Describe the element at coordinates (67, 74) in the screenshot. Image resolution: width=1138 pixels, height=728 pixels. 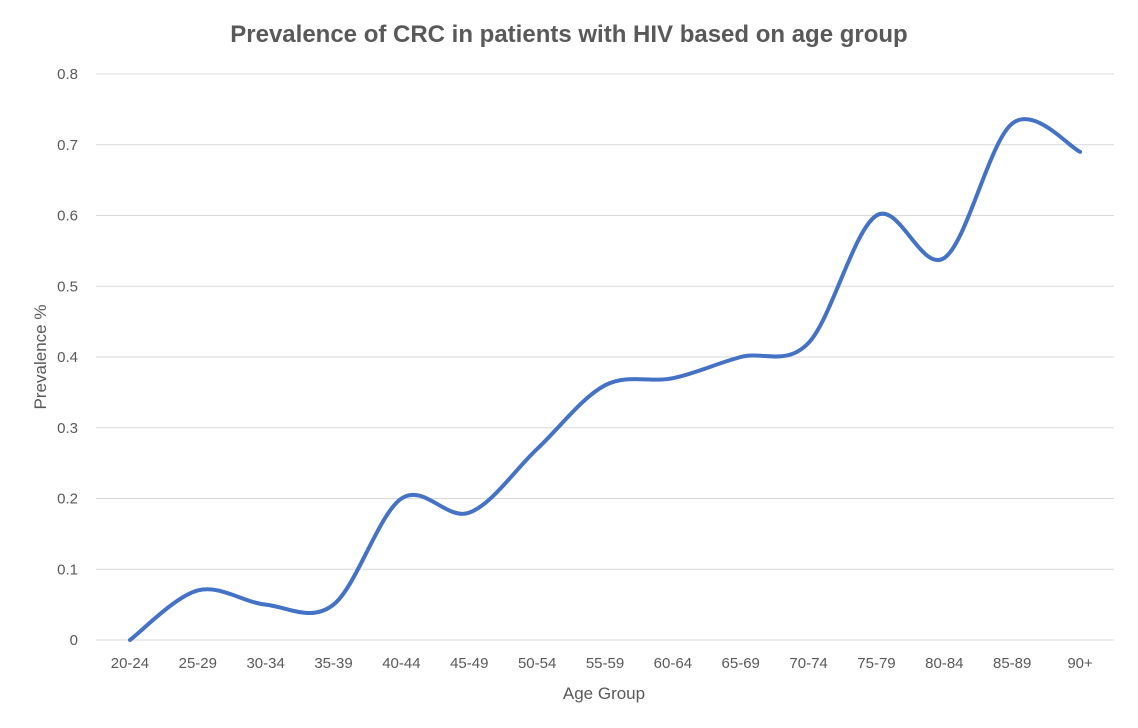
I see `y-tick-label: 0.8` at that location.